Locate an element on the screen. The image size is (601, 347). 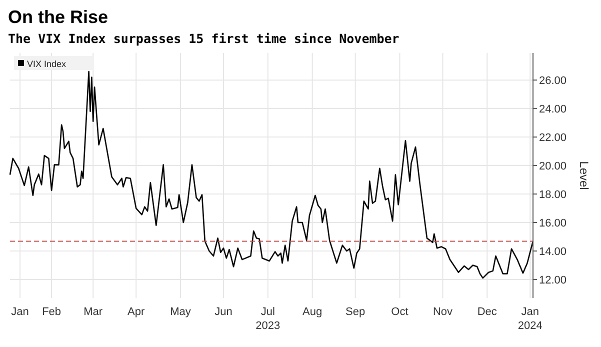
y-tick-label: 12.00 is located at coordinates (553, 280).